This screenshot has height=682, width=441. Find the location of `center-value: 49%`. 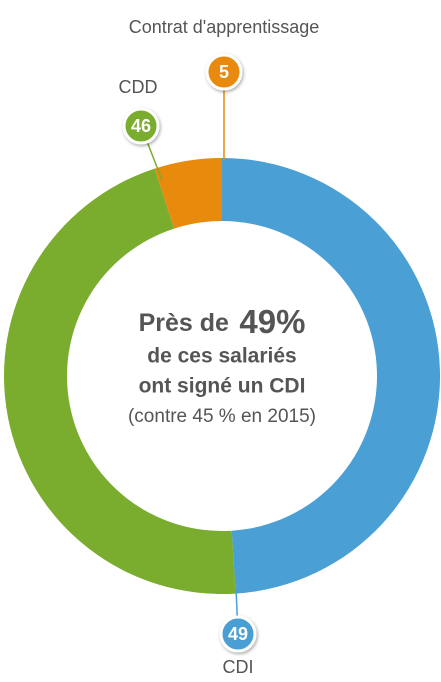

center-value: 49% is located at coordinates (272, 321).